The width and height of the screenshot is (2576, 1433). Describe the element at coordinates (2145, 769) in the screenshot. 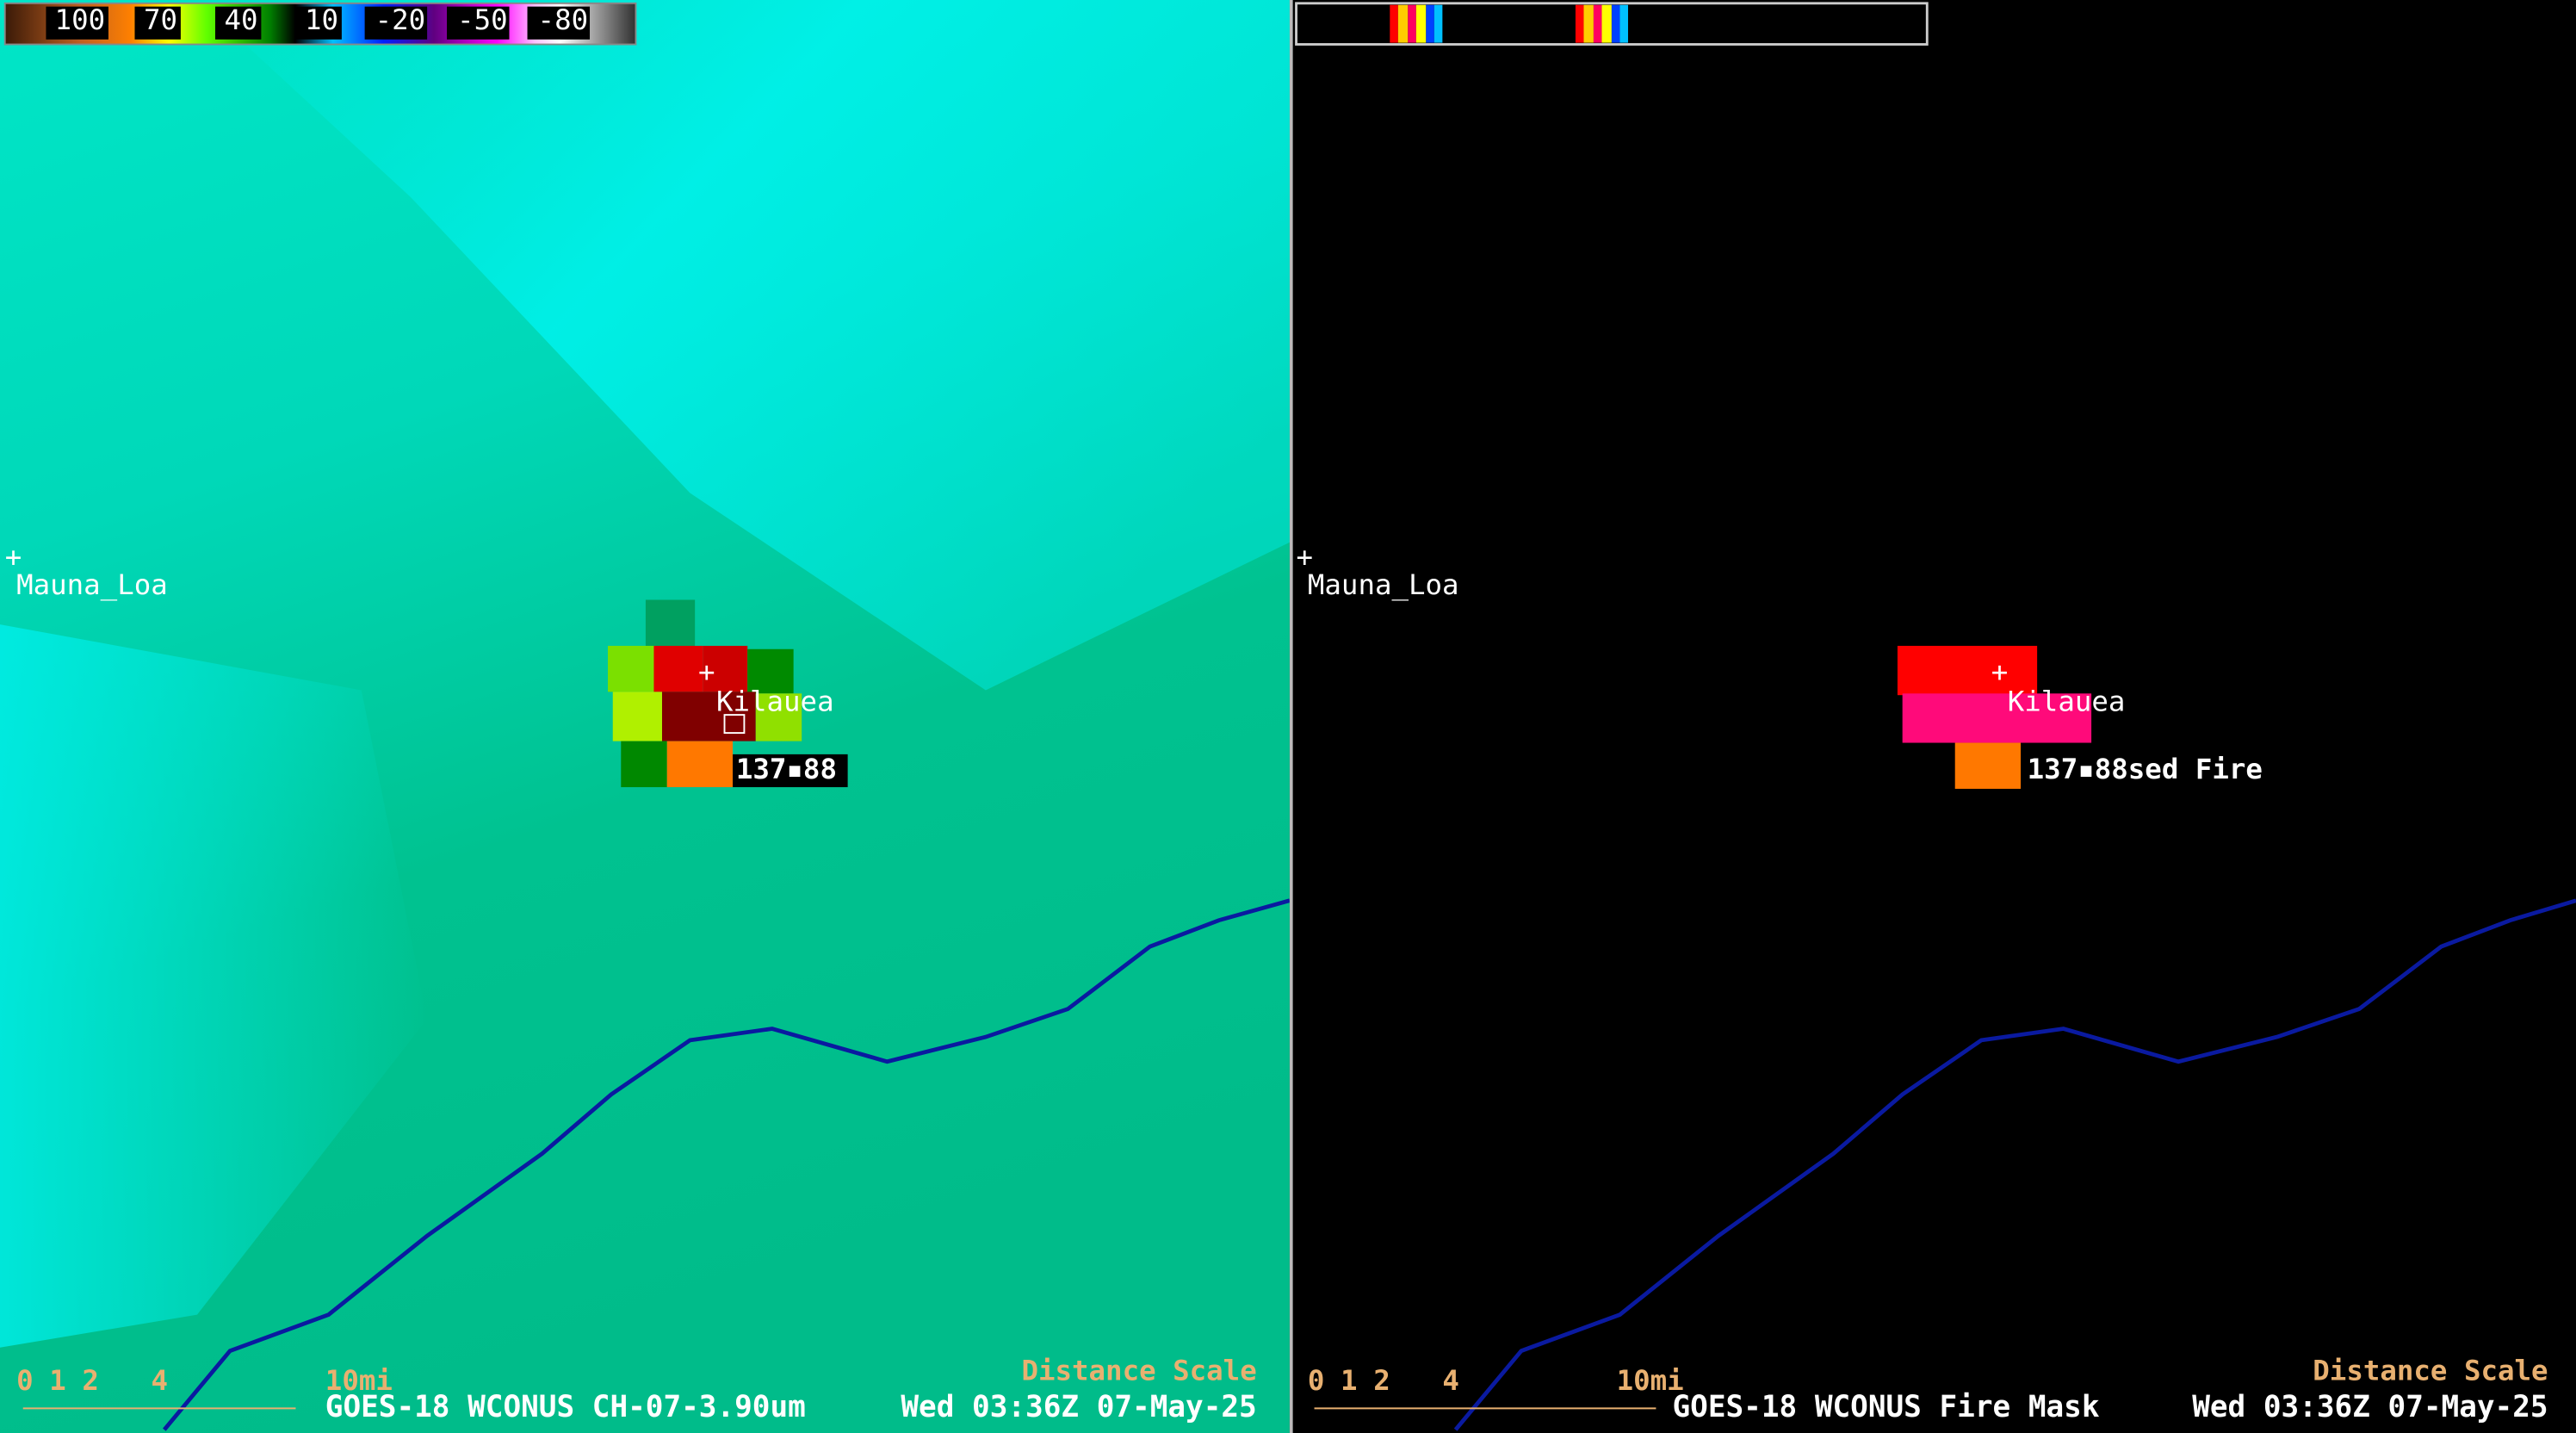

I see `fire-label: 137▪88sed Fire` at that location.